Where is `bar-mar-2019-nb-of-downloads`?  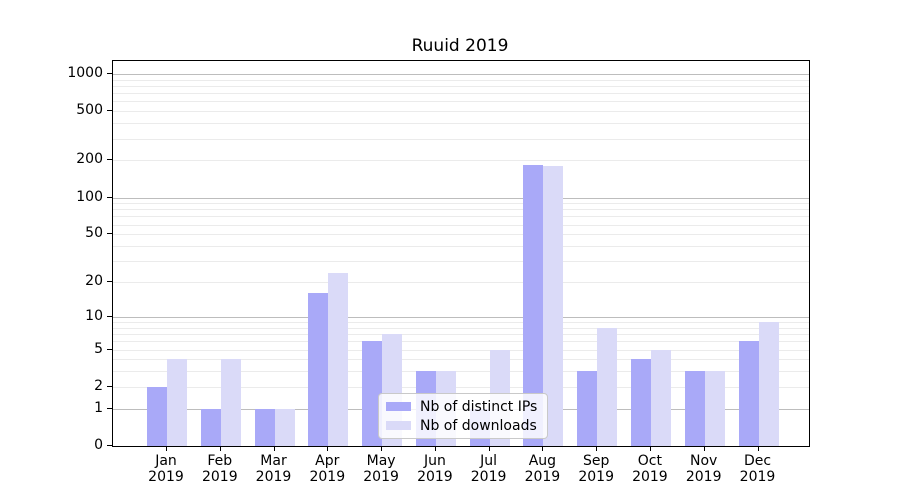
bar-mar-2019-nb-of-downloads is located at coordinates (284, 427).